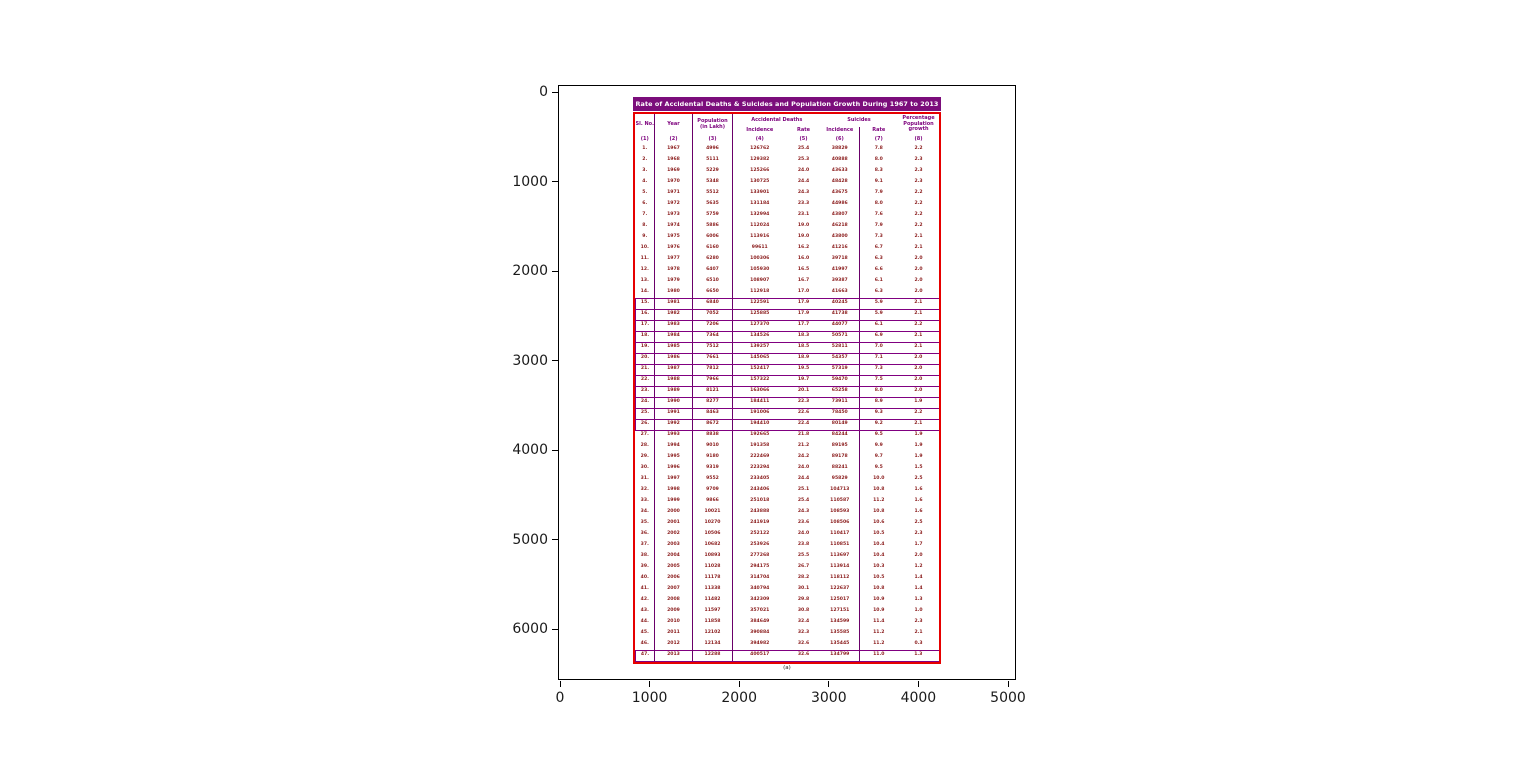  Describe the element at coordinates (918, 123) in the screenshot. I see `col-header-growth: Percentage Population growth` at that location.